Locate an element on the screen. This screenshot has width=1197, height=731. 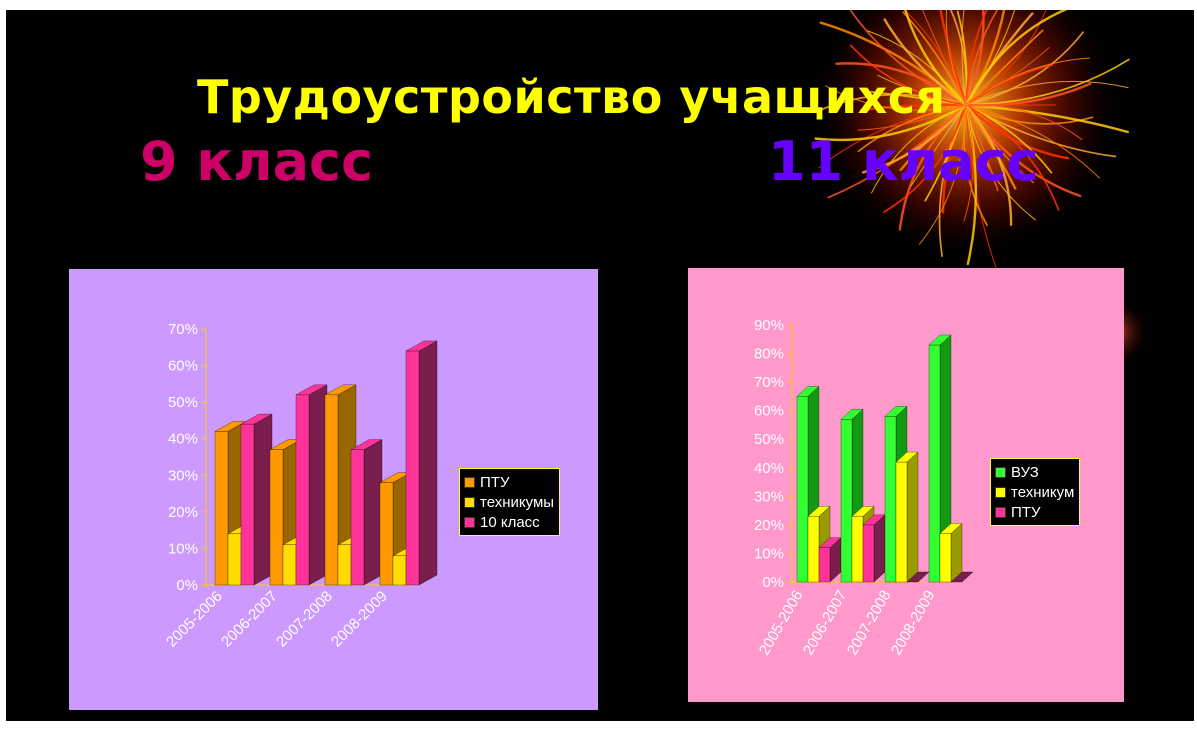
bar-техникум-2007-2008 is located at coordinates (907, 517).